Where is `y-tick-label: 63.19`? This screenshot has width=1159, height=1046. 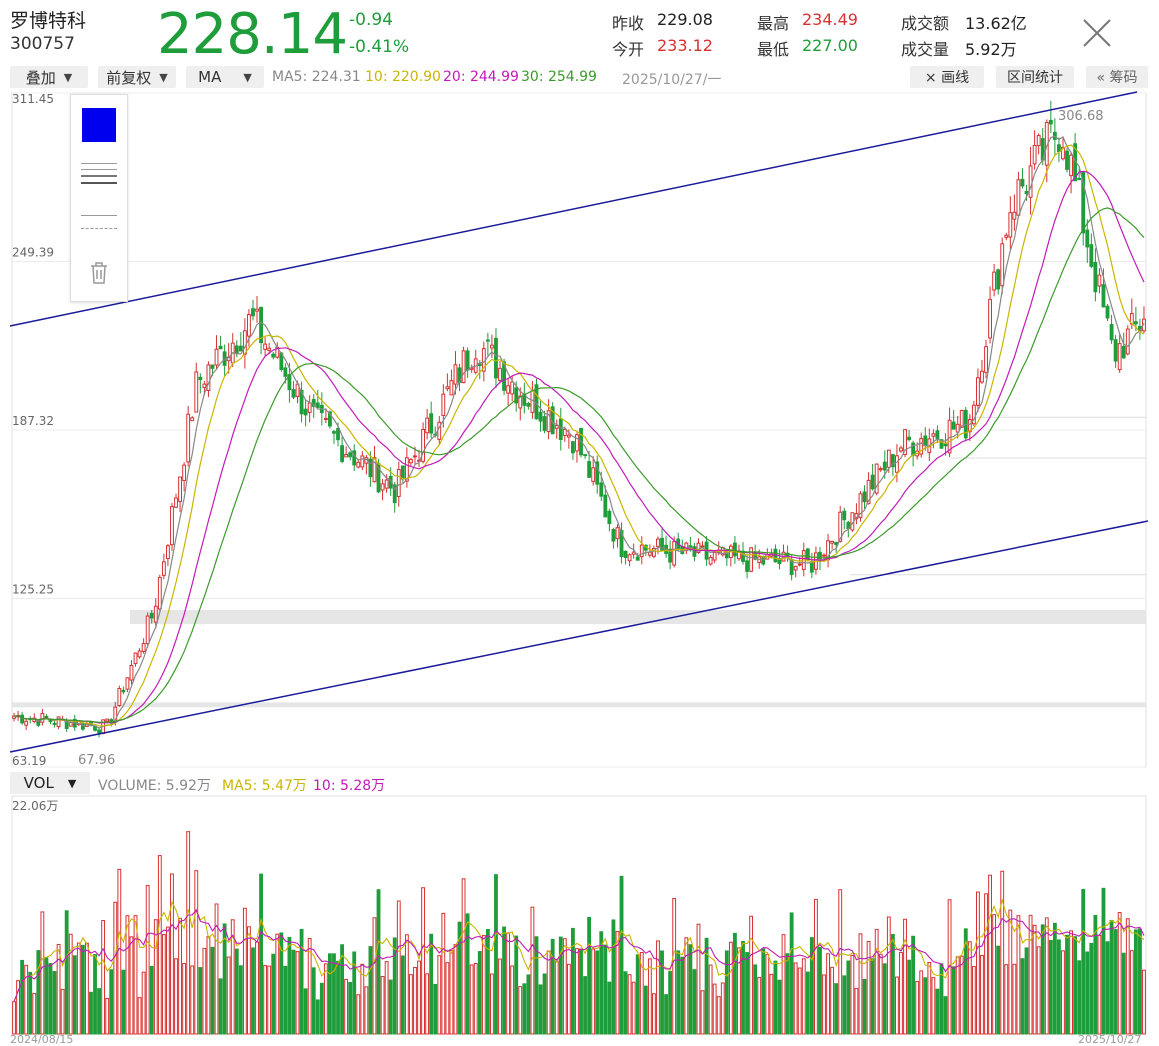 y-tick-label: 63.19 is located at coordinates (29, 761).